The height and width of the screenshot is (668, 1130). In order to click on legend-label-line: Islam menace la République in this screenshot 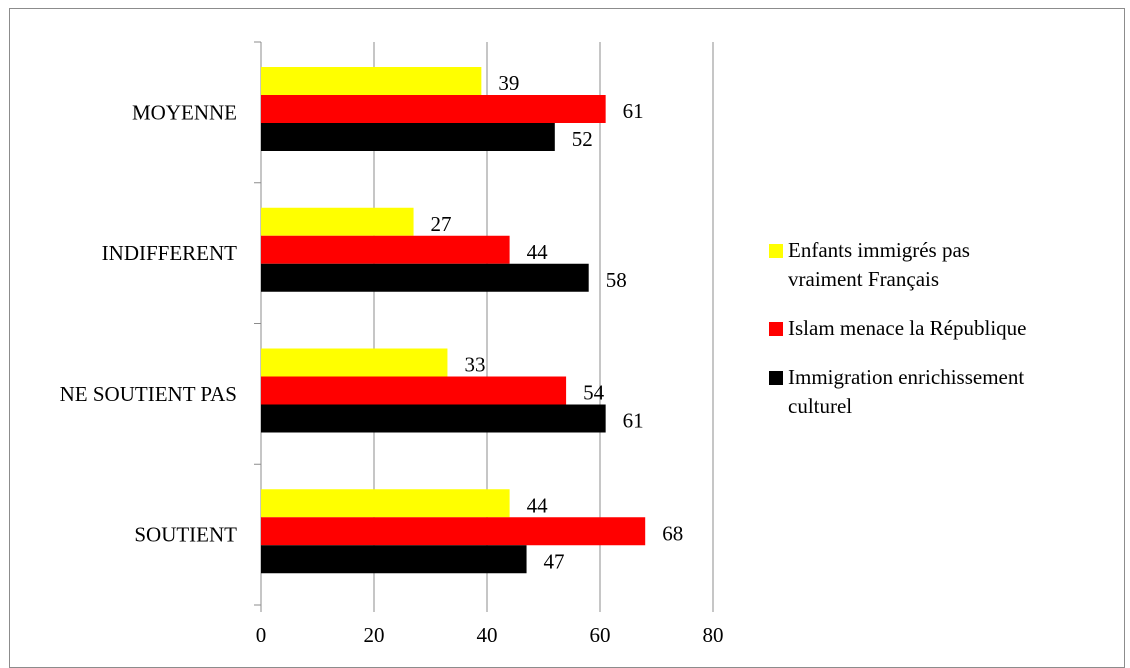, I will do `click(907, 328)`.